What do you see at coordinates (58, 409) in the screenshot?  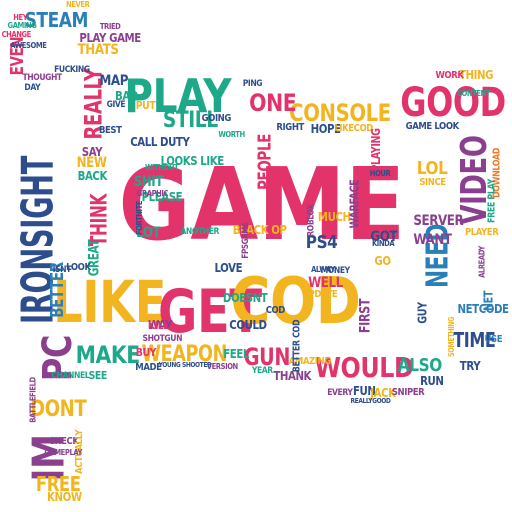 I see `word: DONT` at bounding box center [58, 409].